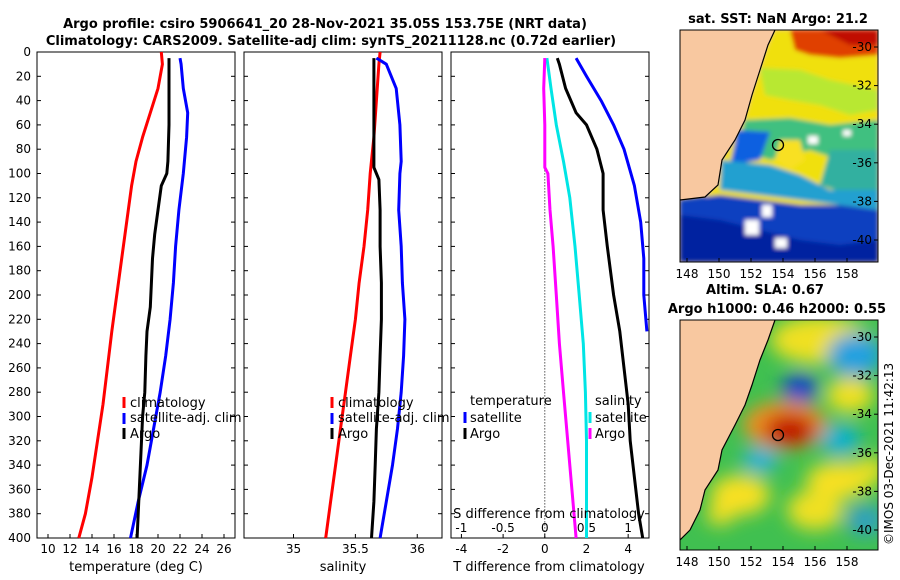 The width and height of the screenshot is (900, 580). What do you see at coordinates (628, 549) in the screenshot?
I see `x-tick-label: 4` at bounding box center [628, 549].